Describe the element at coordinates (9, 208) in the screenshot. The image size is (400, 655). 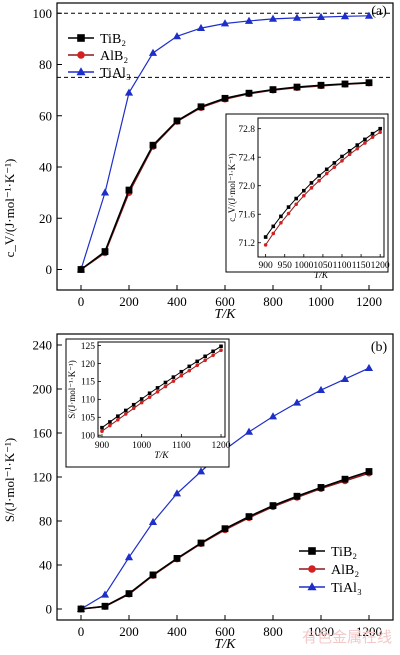
I see `panel-a-ylabel: c_V/(J·mol⁻¹·K⁻¹)` at that location.